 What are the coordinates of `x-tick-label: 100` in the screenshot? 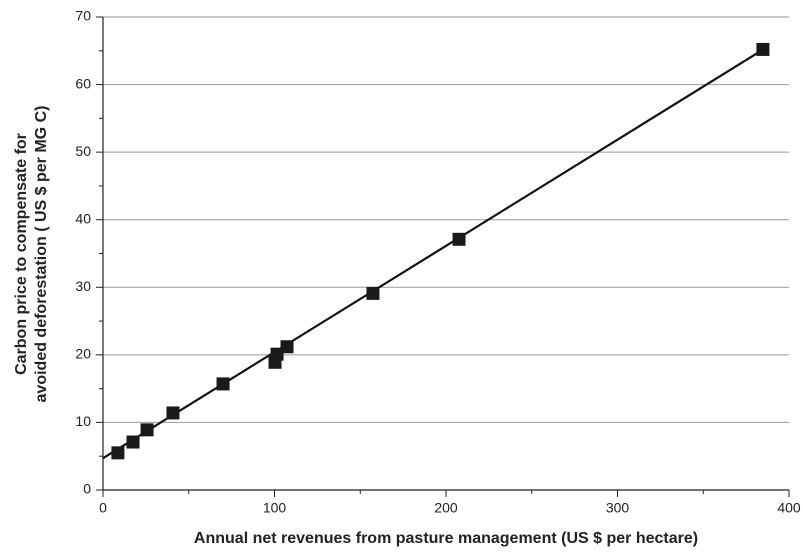 It's located at (275, 508).